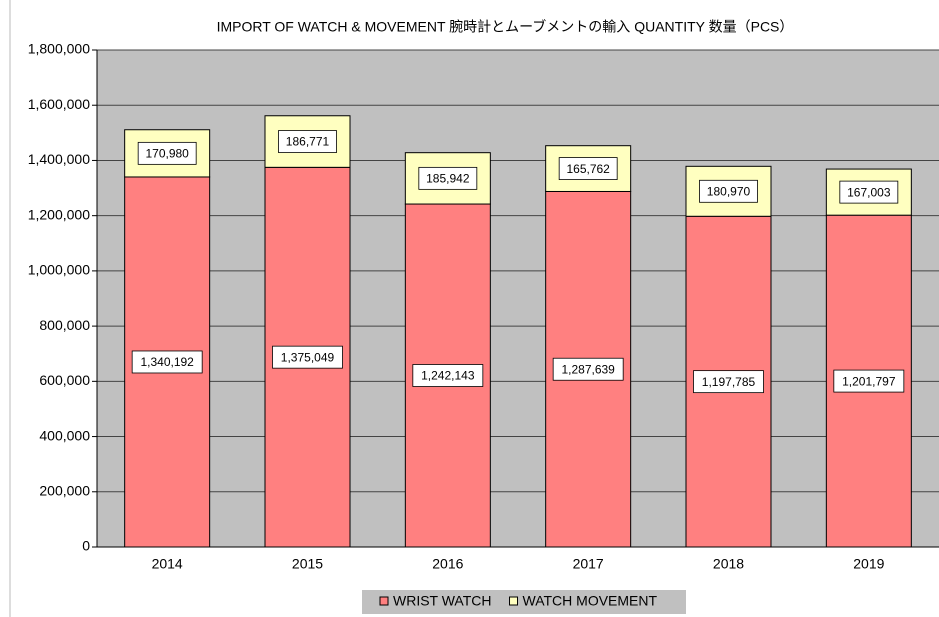  What do you see at coordinates (447, 564) in the screenshot?
I see `x-tick-label: 2016` at bounding box center [447, 564].